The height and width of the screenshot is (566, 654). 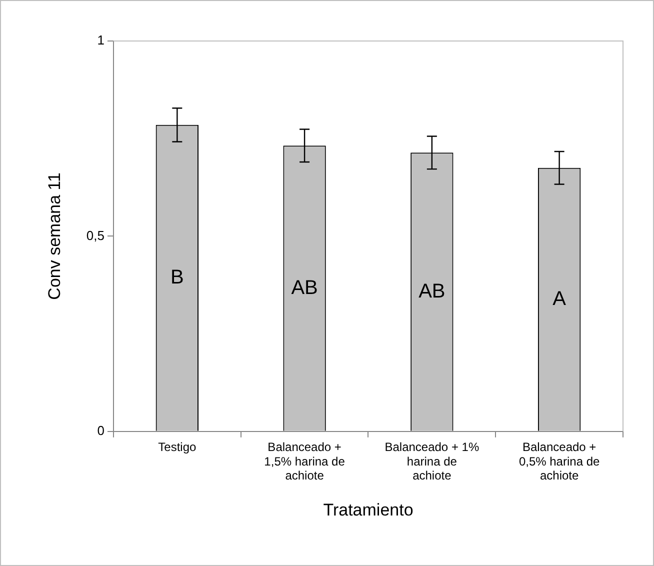 I want to click on y-tick-label: 1, so click(x=100, y=40).